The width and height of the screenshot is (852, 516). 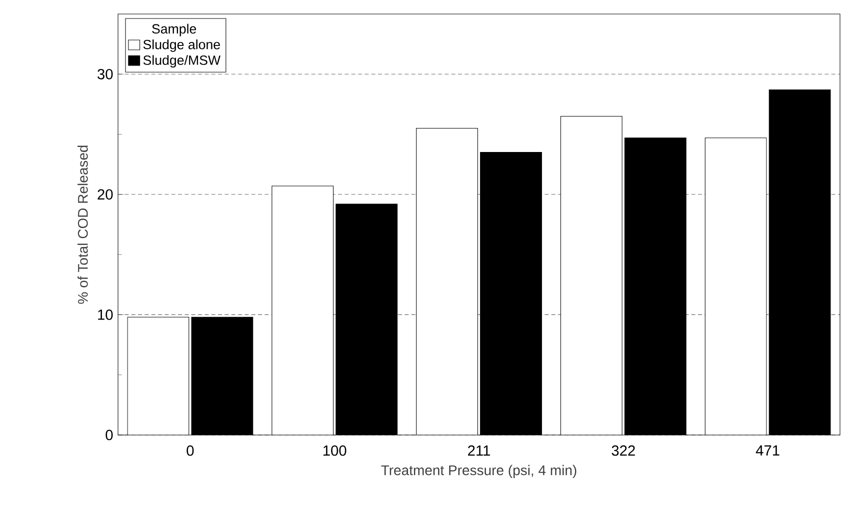 I want to click on legend-label: Sludge alone, so click(x=181, y=45).